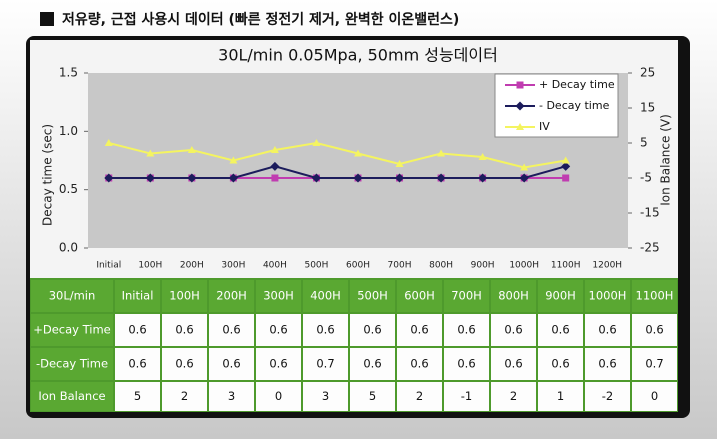 The height and width of the screenshot is (439, 717). I want to click on chart-title: 30L/min 0.05Mpa, 50mm 성능데이터, so click(358, 55).